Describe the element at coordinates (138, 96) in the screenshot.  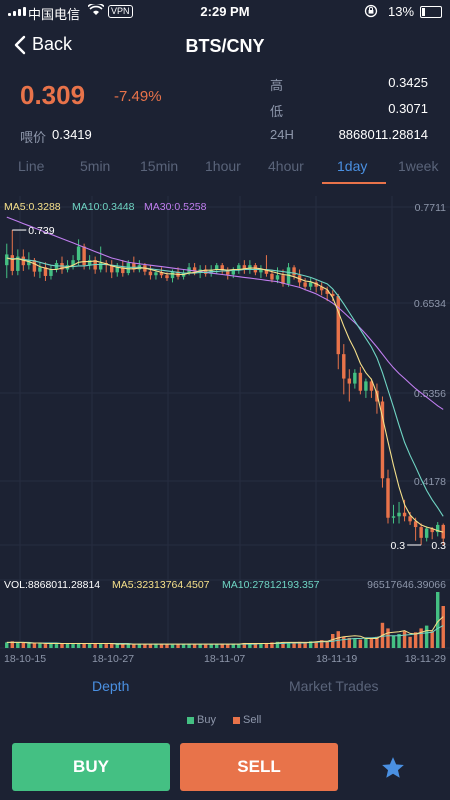
I see `price-change: -7.49%` at that location.